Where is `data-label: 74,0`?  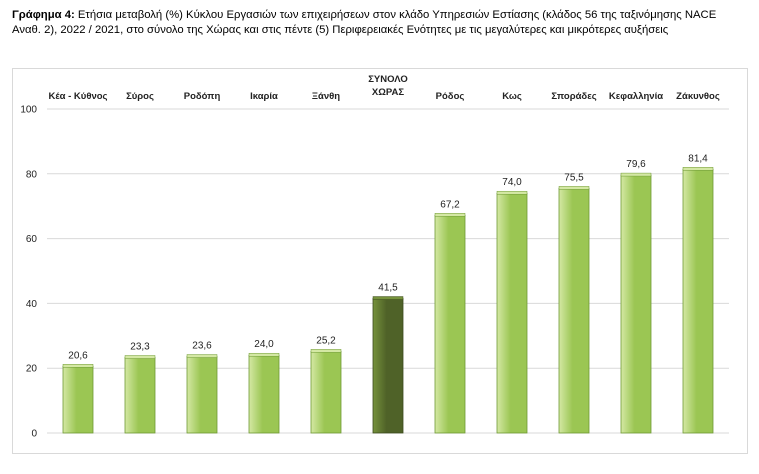
data-label: 74,0 is located at coordinates (512, 182).